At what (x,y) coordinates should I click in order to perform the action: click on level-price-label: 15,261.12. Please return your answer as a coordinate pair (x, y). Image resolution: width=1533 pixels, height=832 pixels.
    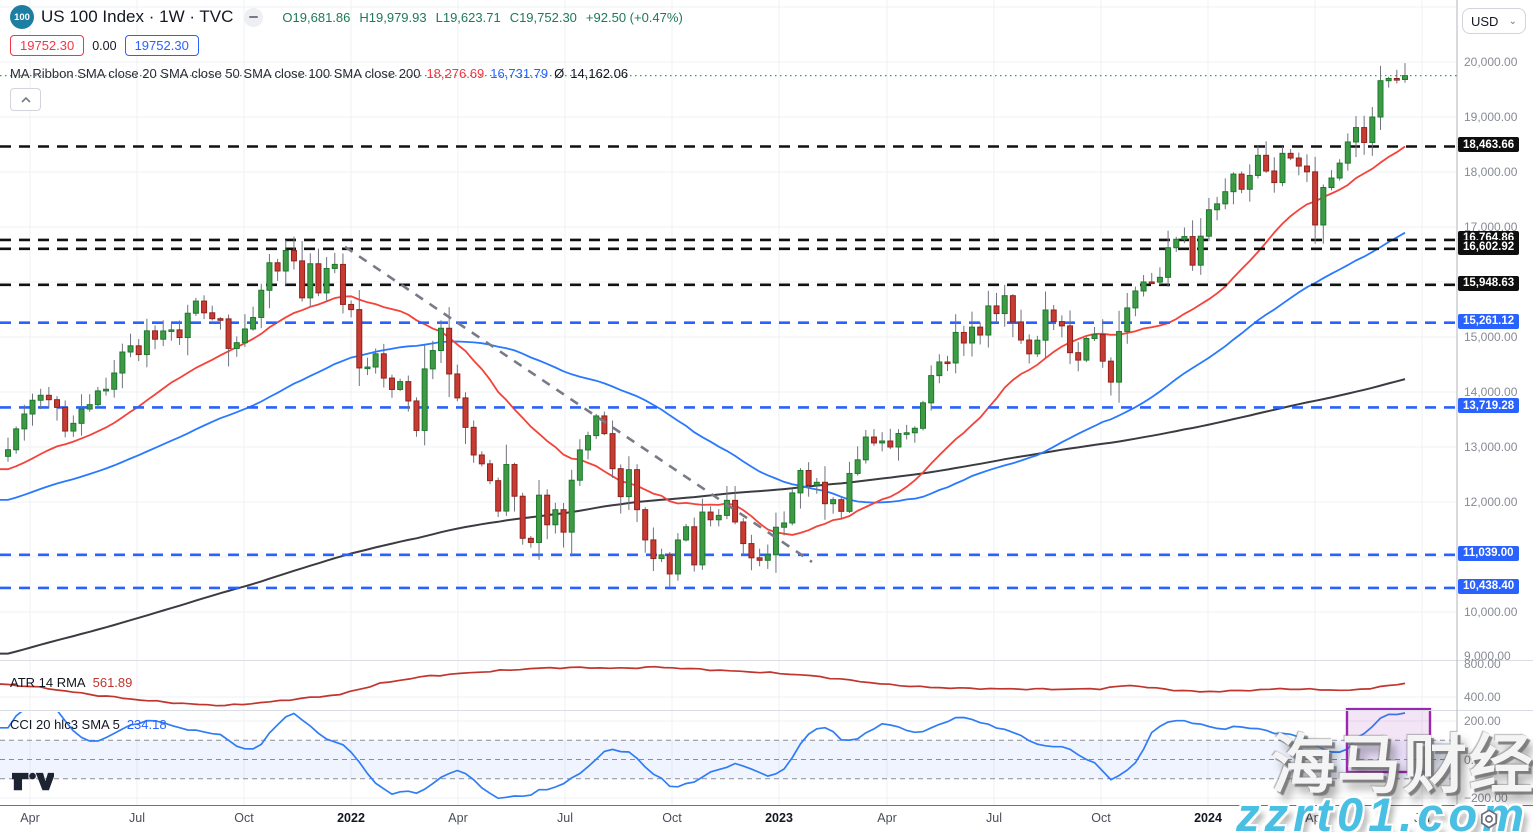
    Looking at the image, I should click on (1489, 321).